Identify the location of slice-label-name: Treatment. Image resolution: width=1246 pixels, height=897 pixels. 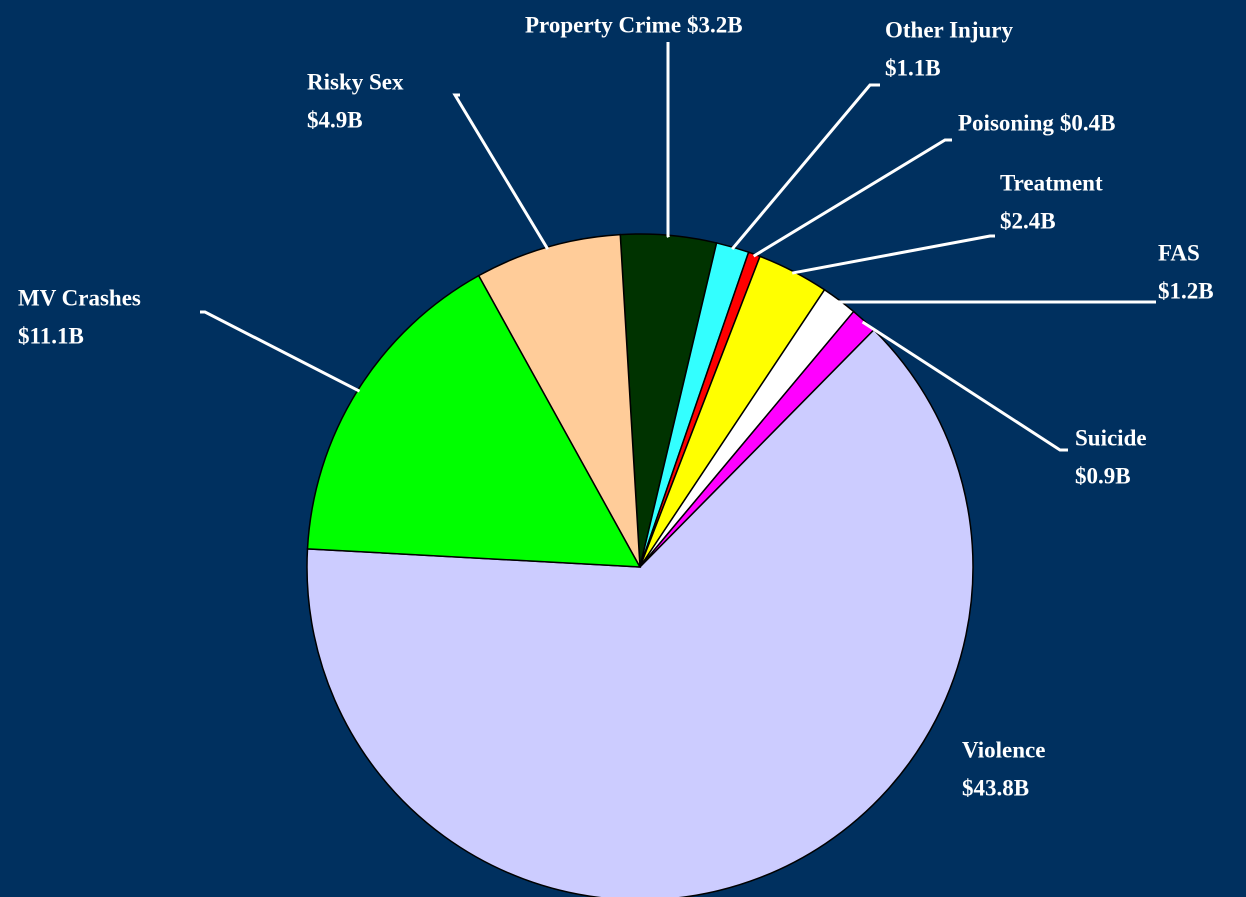
(1051, 182).